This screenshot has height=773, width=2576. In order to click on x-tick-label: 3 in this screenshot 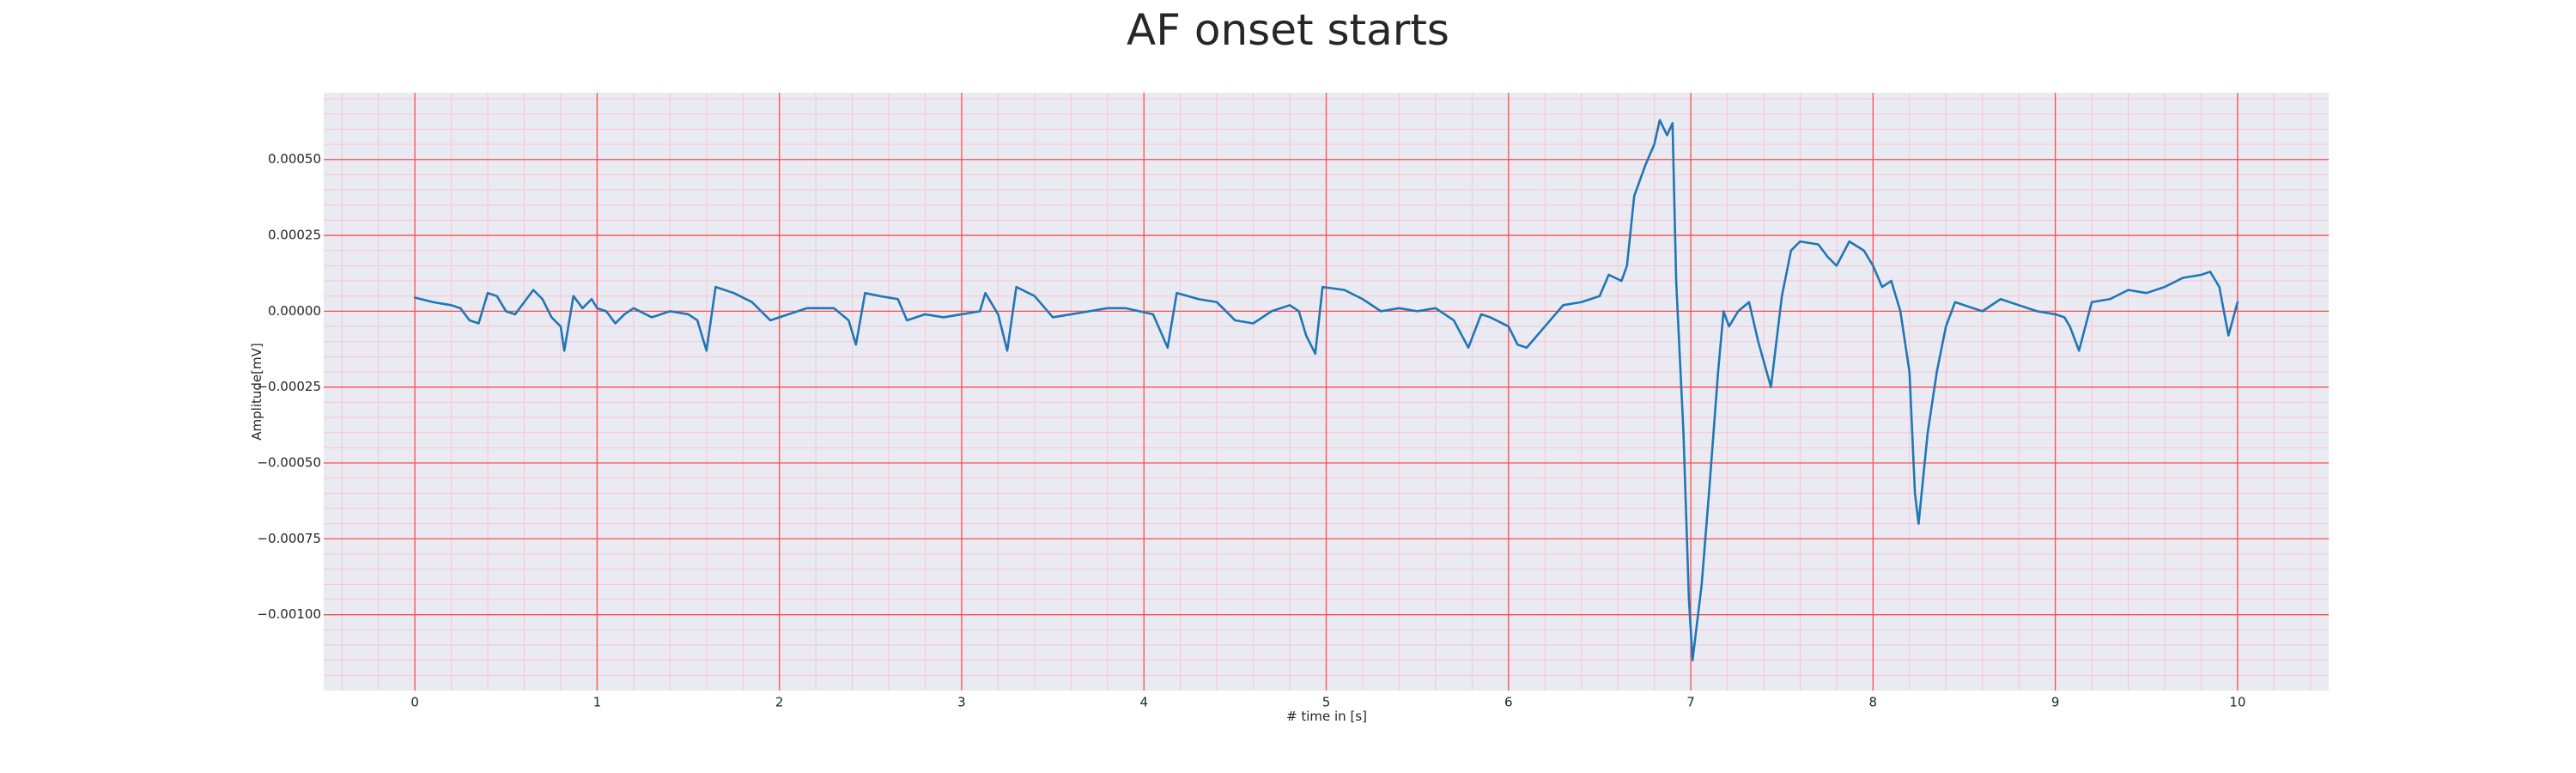, I will do `click(962, 702)`.